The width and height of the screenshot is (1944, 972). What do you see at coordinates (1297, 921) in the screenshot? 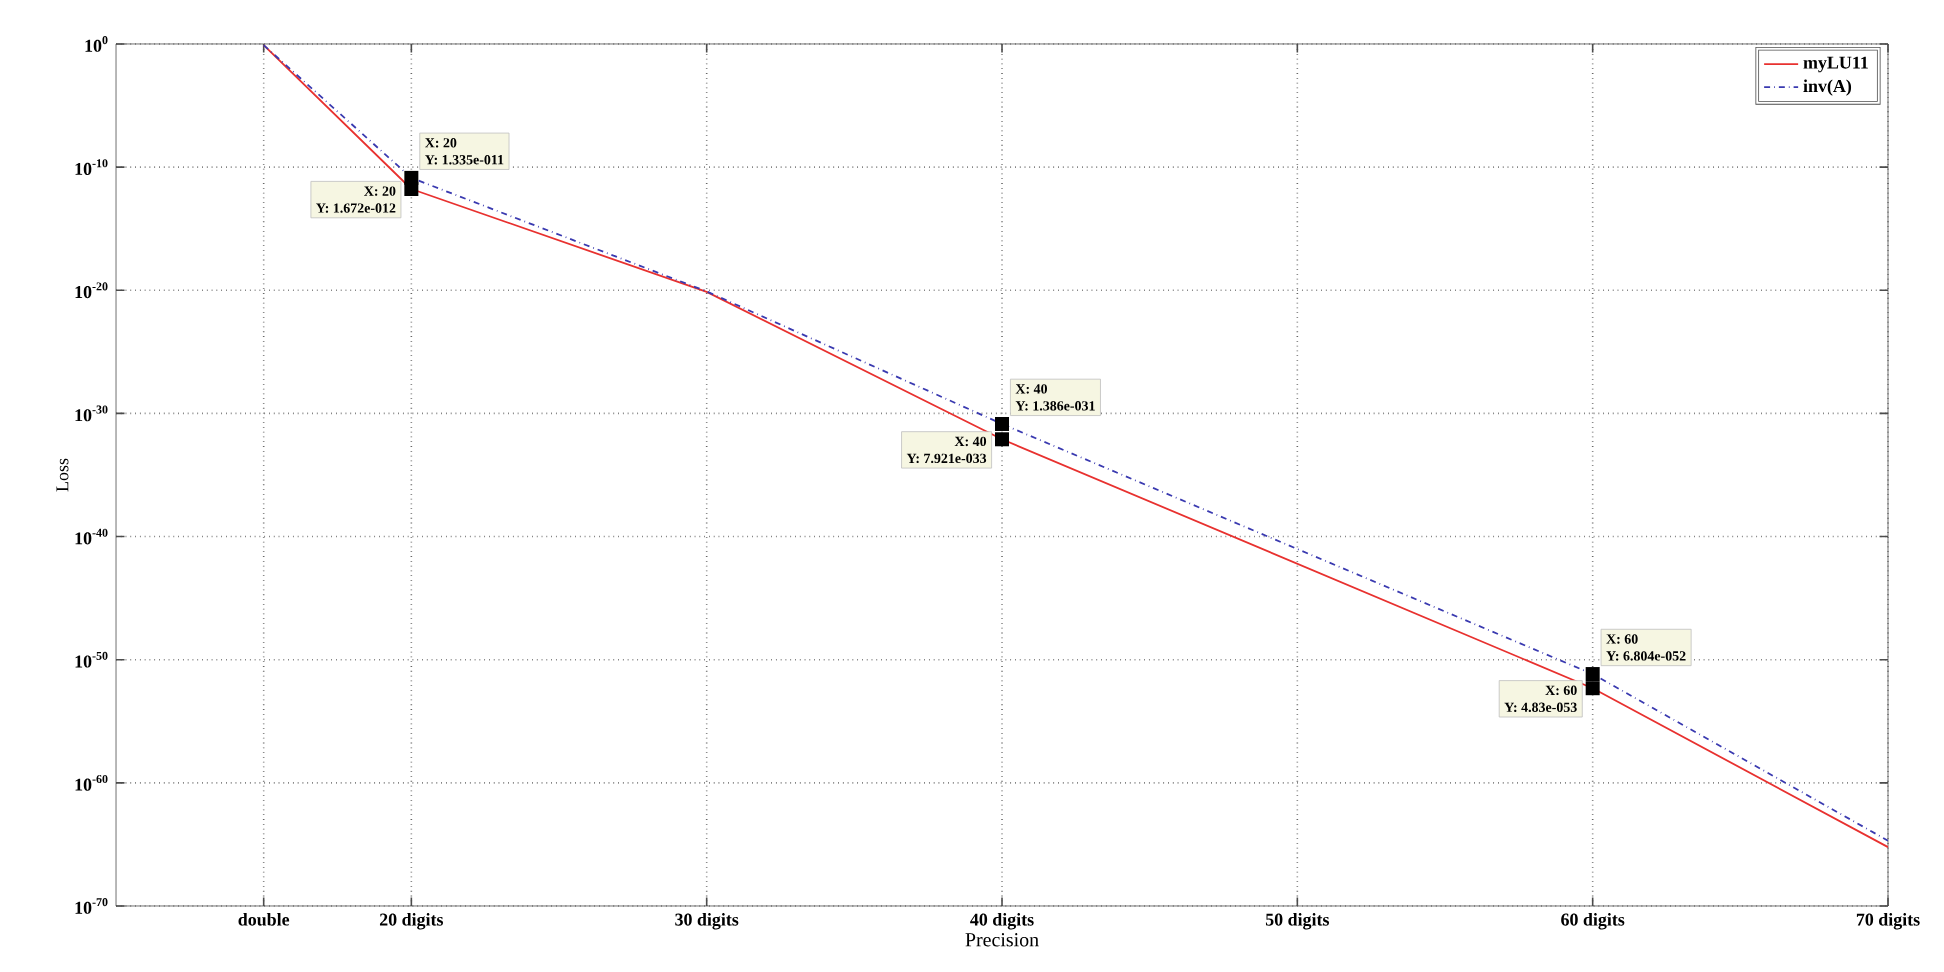
I see `x-tick-label: 50 digits` at bounding box center [1297, 921].